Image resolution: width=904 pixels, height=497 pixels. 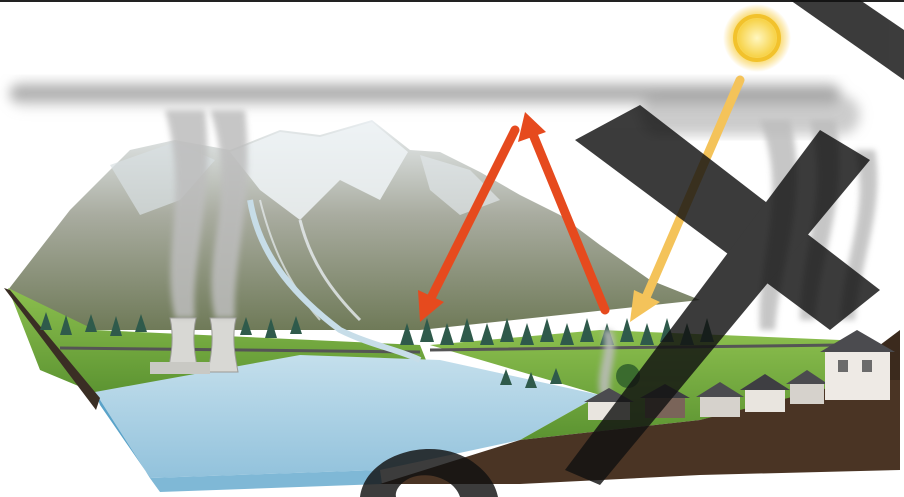 What do you see at coordinates (469, 223) in the screenshot?
I see `trapped-radiation-arrow` at bounding box center [469, 223].